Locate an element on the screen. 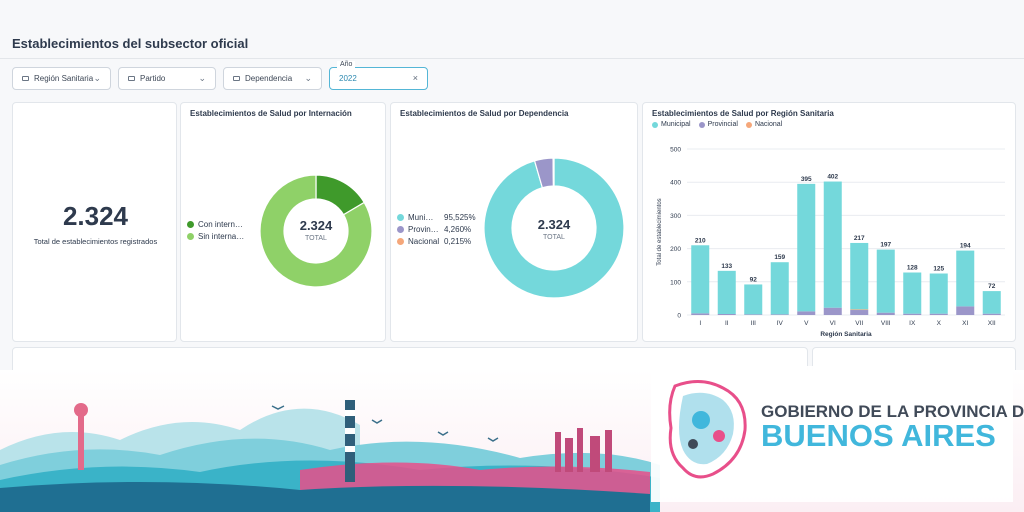 The image size is (1024, 512). kpi-label: Total de establecimientos registrados is located at coordinates (95, 241).